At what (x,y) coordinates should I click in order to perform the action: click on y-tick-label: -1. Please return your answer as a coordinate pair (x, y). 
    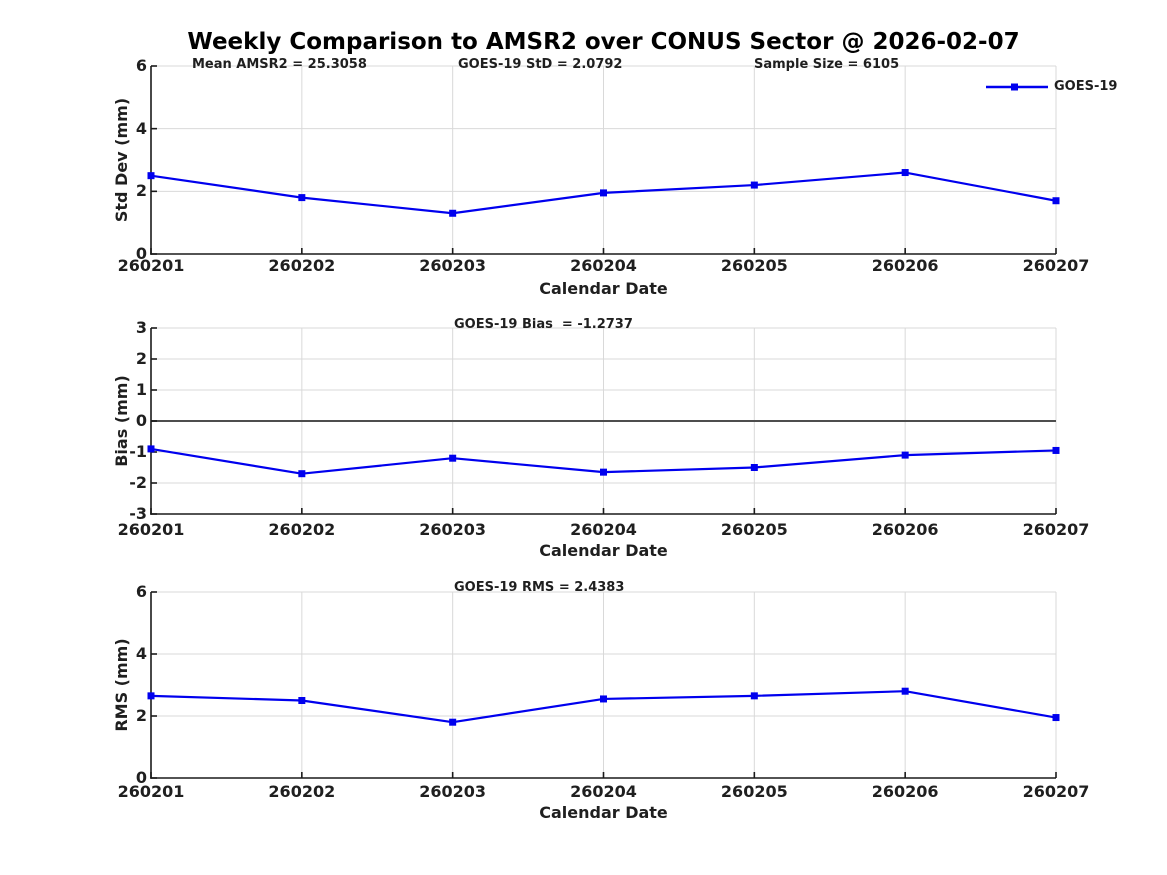
    Looking at the image, I should click on (138, 451).